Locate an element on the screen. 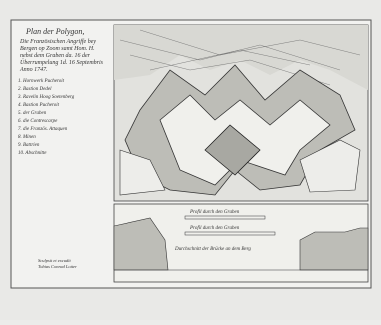 The height and width of the screenshot is (325, 381). legend-item: 3. Ravelin Hoog Soetenberg is located at coordinates (46, 97).